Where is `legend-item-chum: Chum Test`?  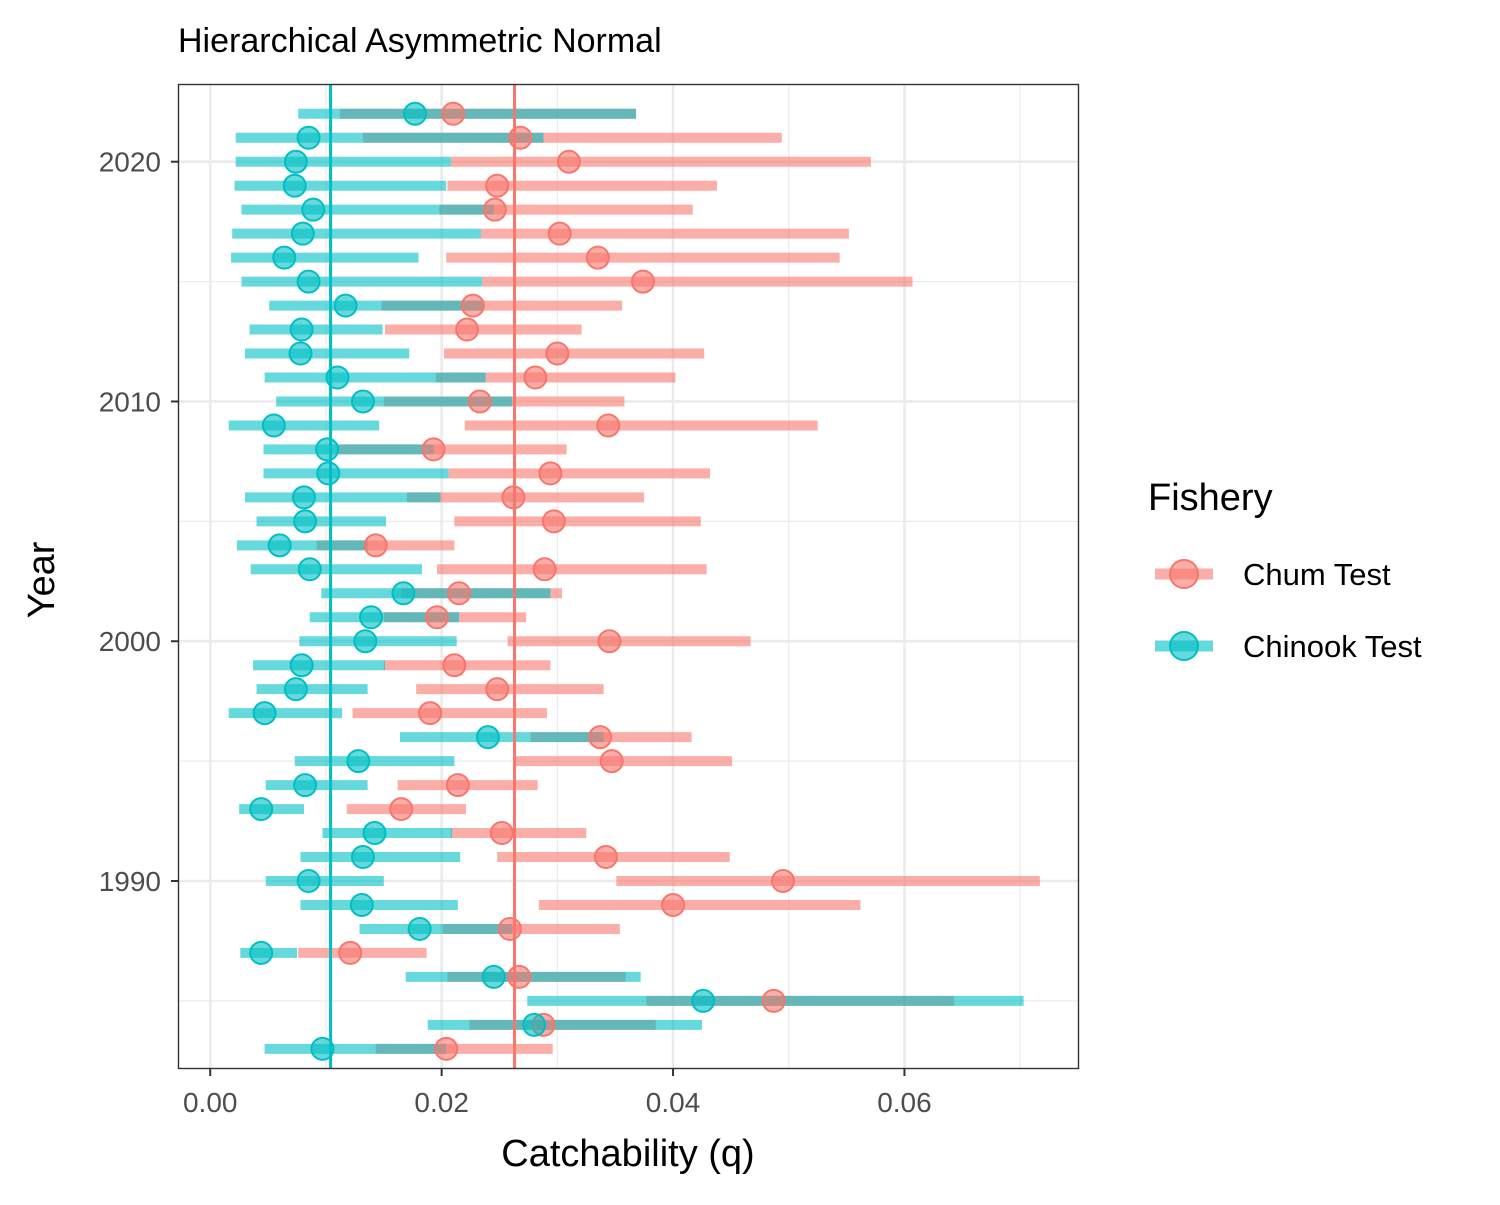 legend-item-chum: Chum Test is located at coordinates (1273, 574).